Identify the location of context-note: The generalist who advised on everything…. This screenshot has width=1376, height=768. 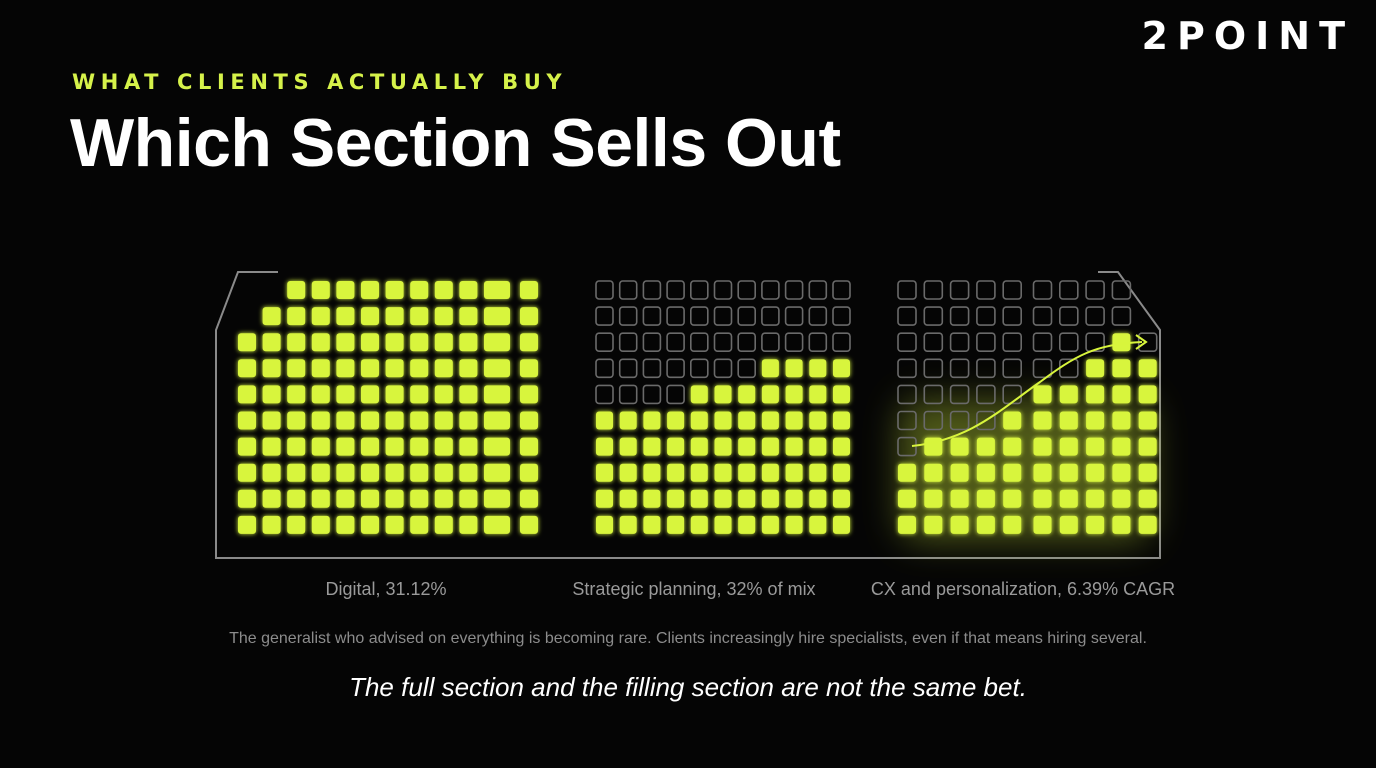
(688, 638).